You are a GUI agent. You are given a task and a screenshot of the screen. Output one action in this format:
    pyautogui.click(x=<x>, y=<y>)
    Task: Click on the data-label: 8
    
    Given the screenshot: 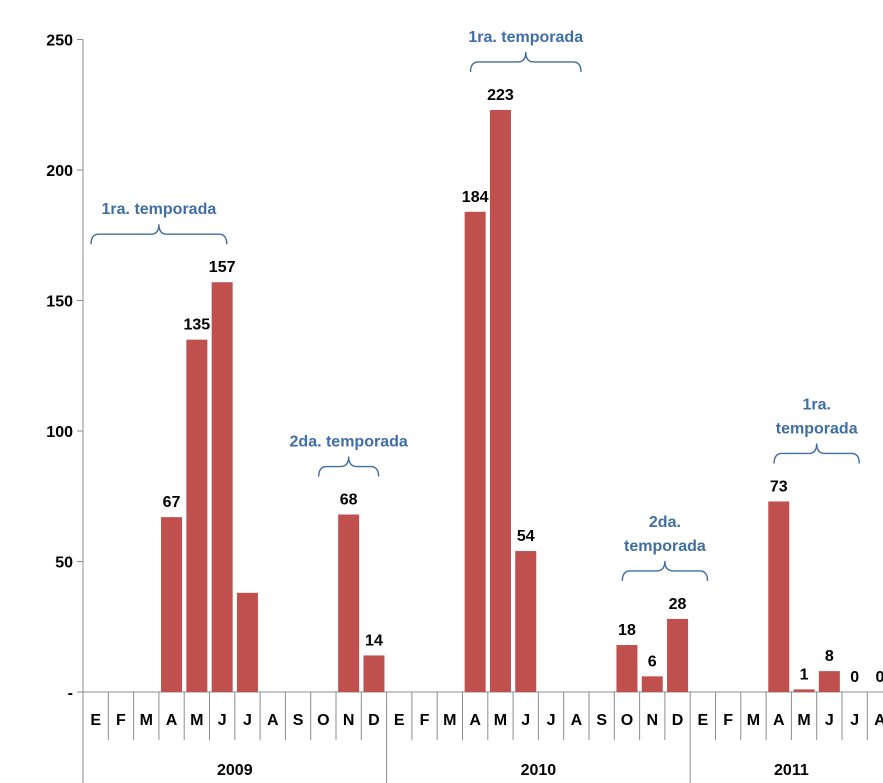 What is the action you would take?
    pyautogui.click(x=829, y=656)
    